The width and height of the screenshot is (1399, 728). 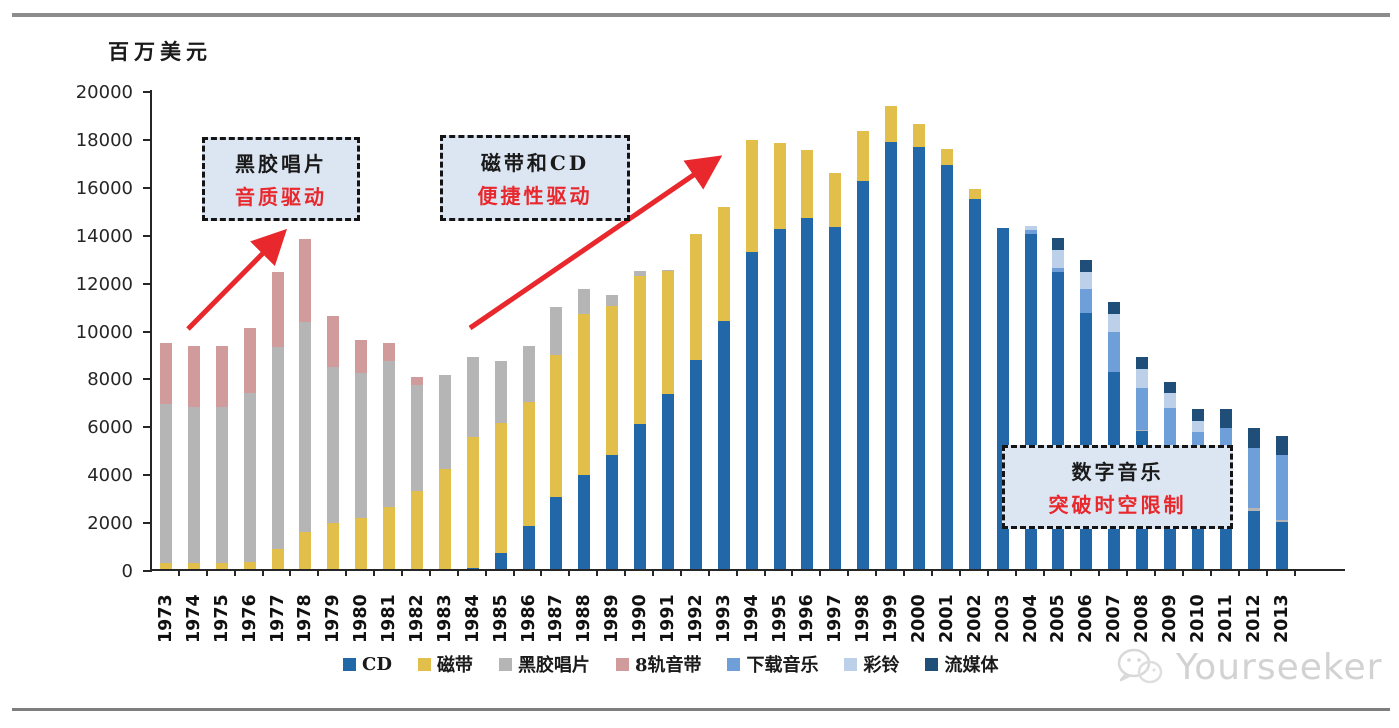 I want to click on bar-slot-1978: 1978, so click(x=305, y=366).